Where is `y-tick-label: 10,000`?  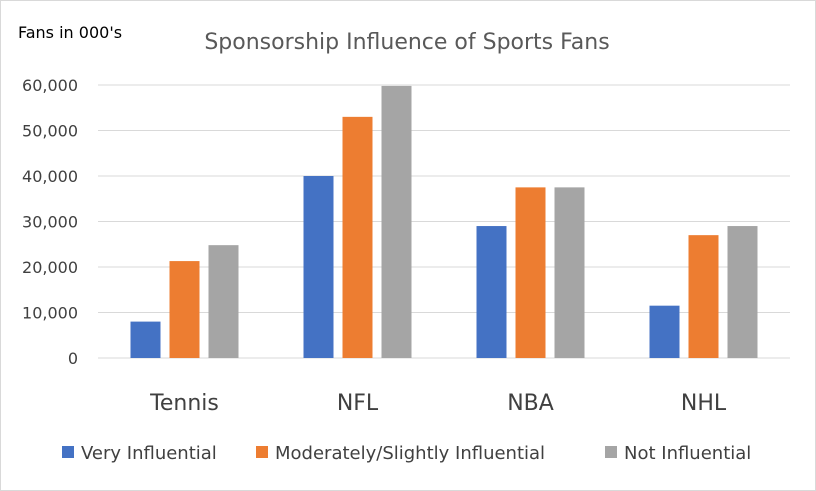
y-tick-label: 10,000 is located at coordinates (50, 313).